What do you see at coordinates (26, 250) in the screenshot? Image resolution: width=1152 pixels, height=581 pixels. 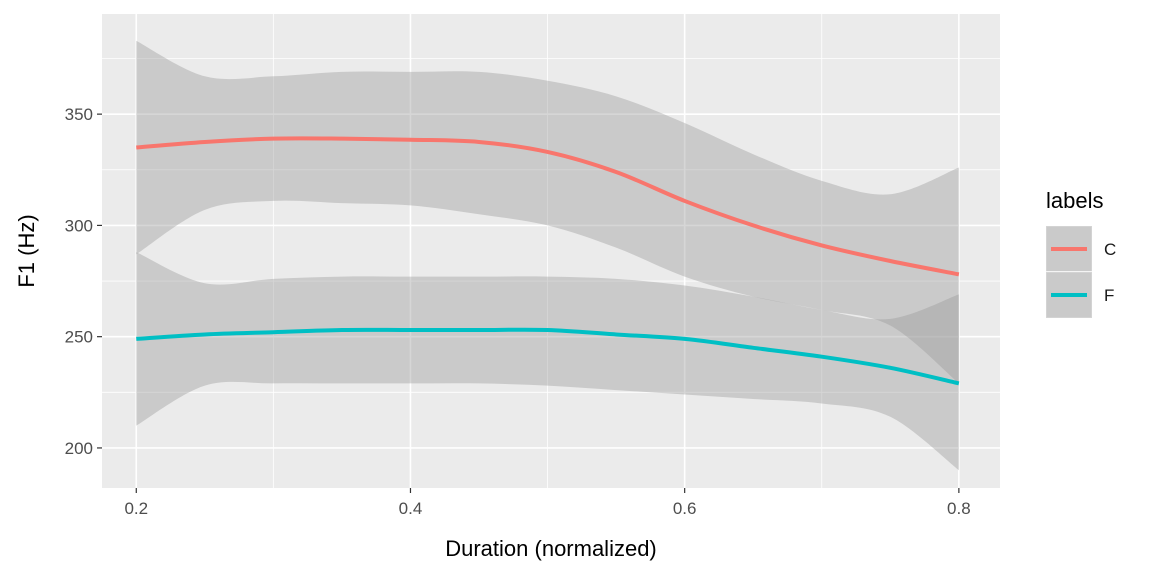 I see `y-axis-title: F1 (Hz)` at bounding box center [26, 250].